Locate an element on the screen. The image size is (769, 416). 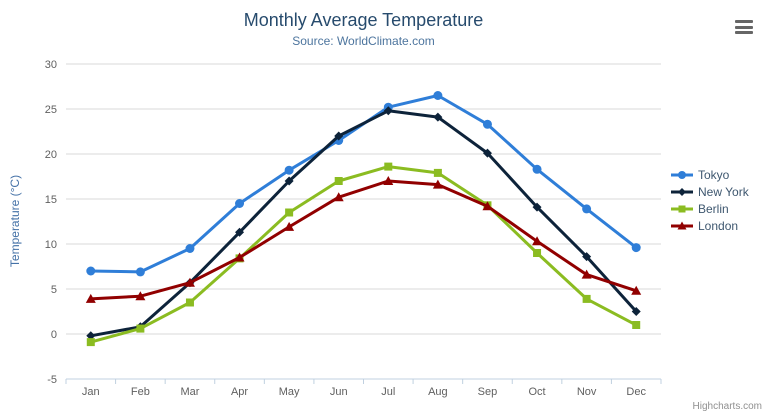
y-axis-label: 0 is located at coordinates (54, 335).